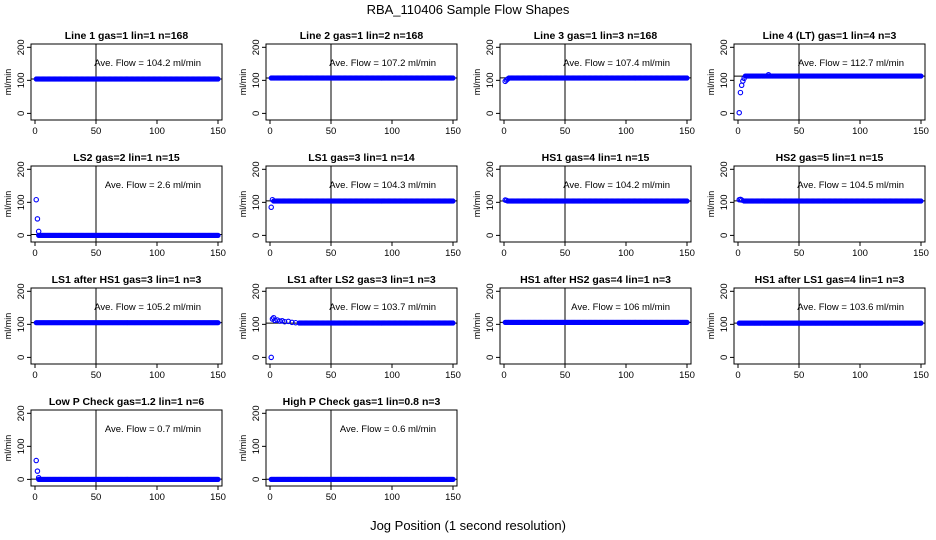 This screenshot has width=936, height=540. I want to click on average-flow-annotation: Ave. Flow = 103.7 ml/min, so click(382, 307).